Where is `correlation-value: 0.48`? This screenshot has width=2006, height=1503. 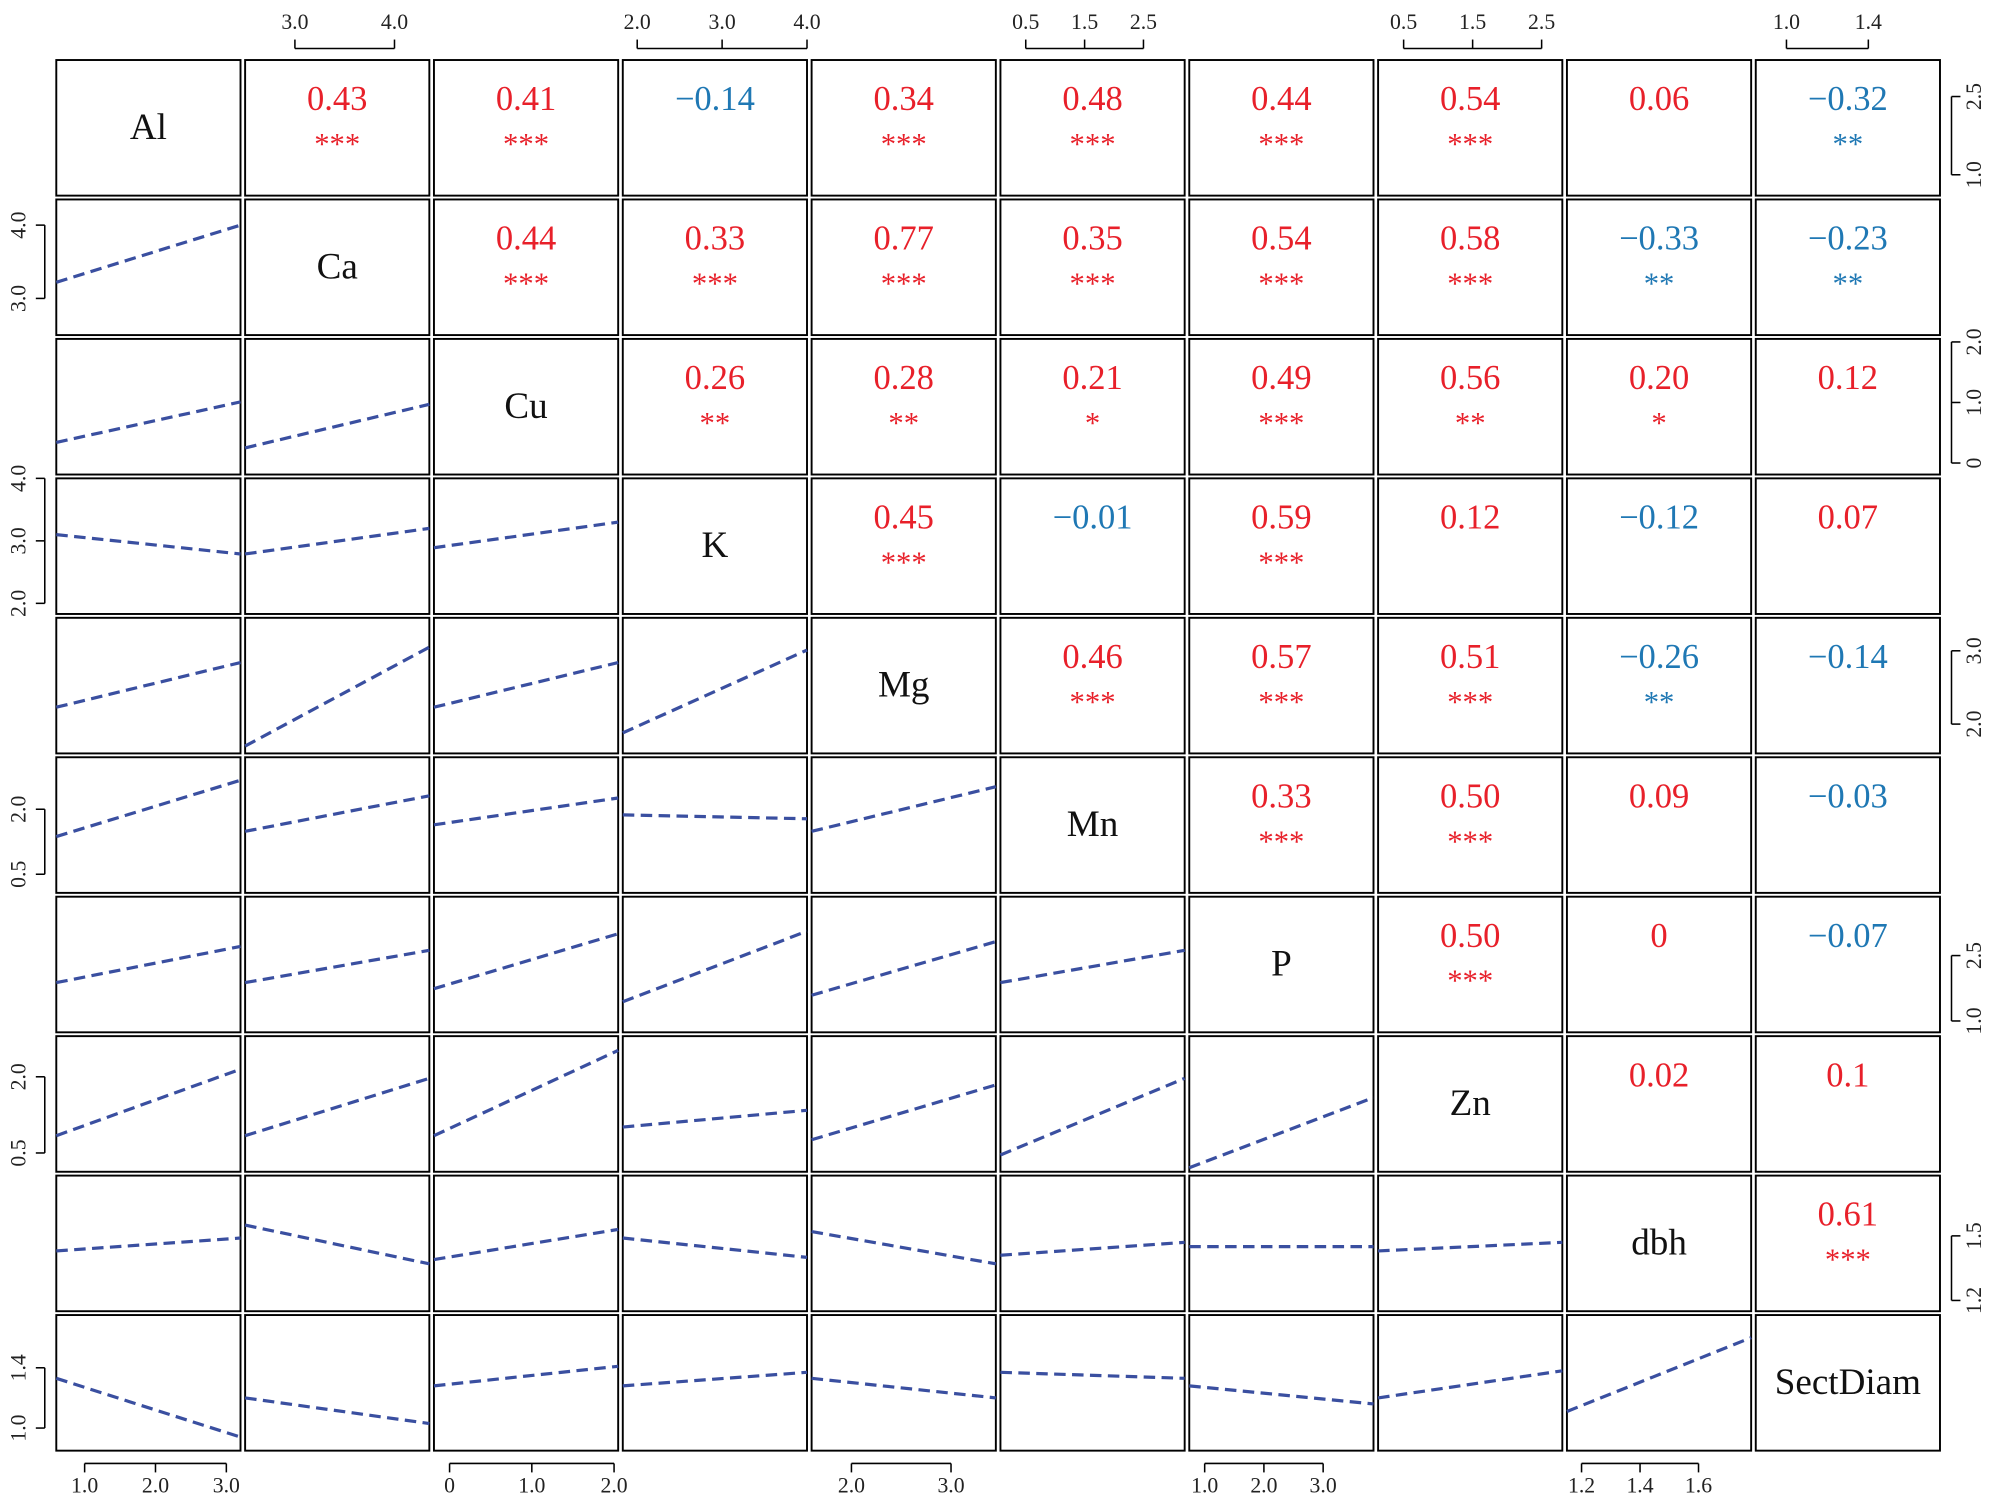 correlation-value: 0.48 is located at coordinates (1092, 99).